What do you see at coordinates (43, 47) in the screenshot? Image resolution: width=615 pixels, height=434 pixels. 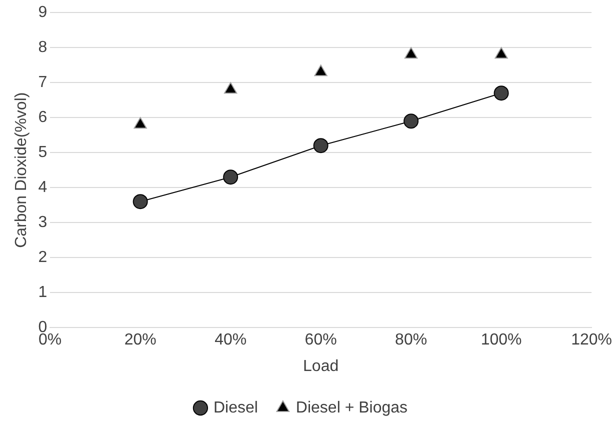 I see `y-tick-label: 8` at bounding box center [43, 47].